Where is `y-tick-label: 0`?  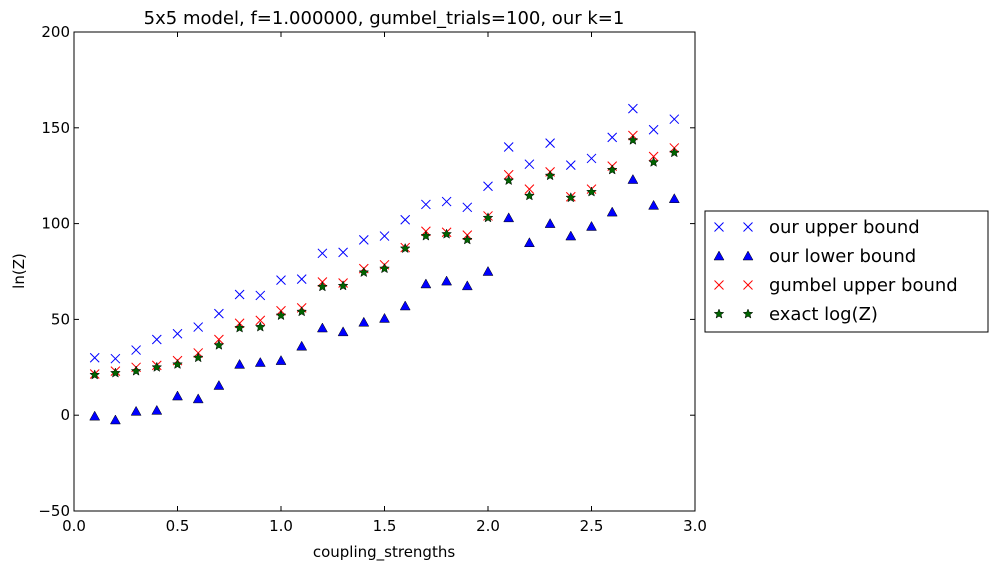
y-tick-label: 0 is located at coordinates (65, 415).